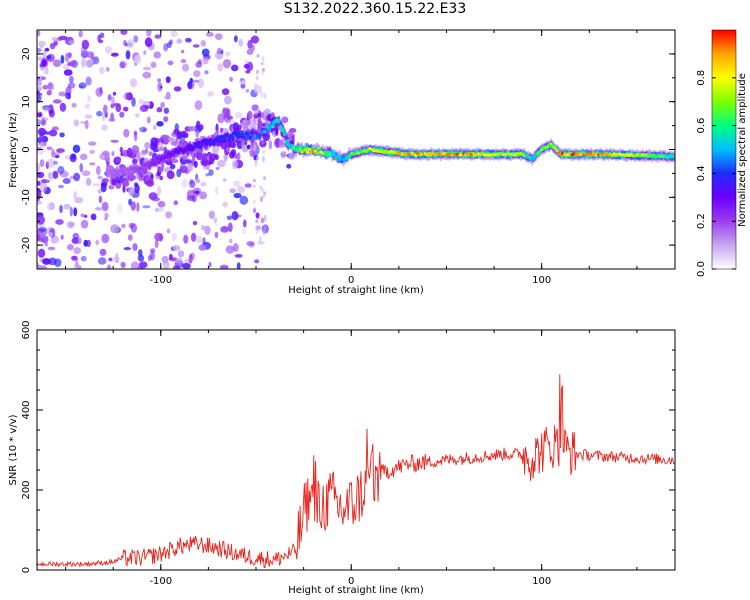 The height and width of the screenshot is (600, 750). I want to click on spectrogram-y-tick-label: -20, so click(26, 245).